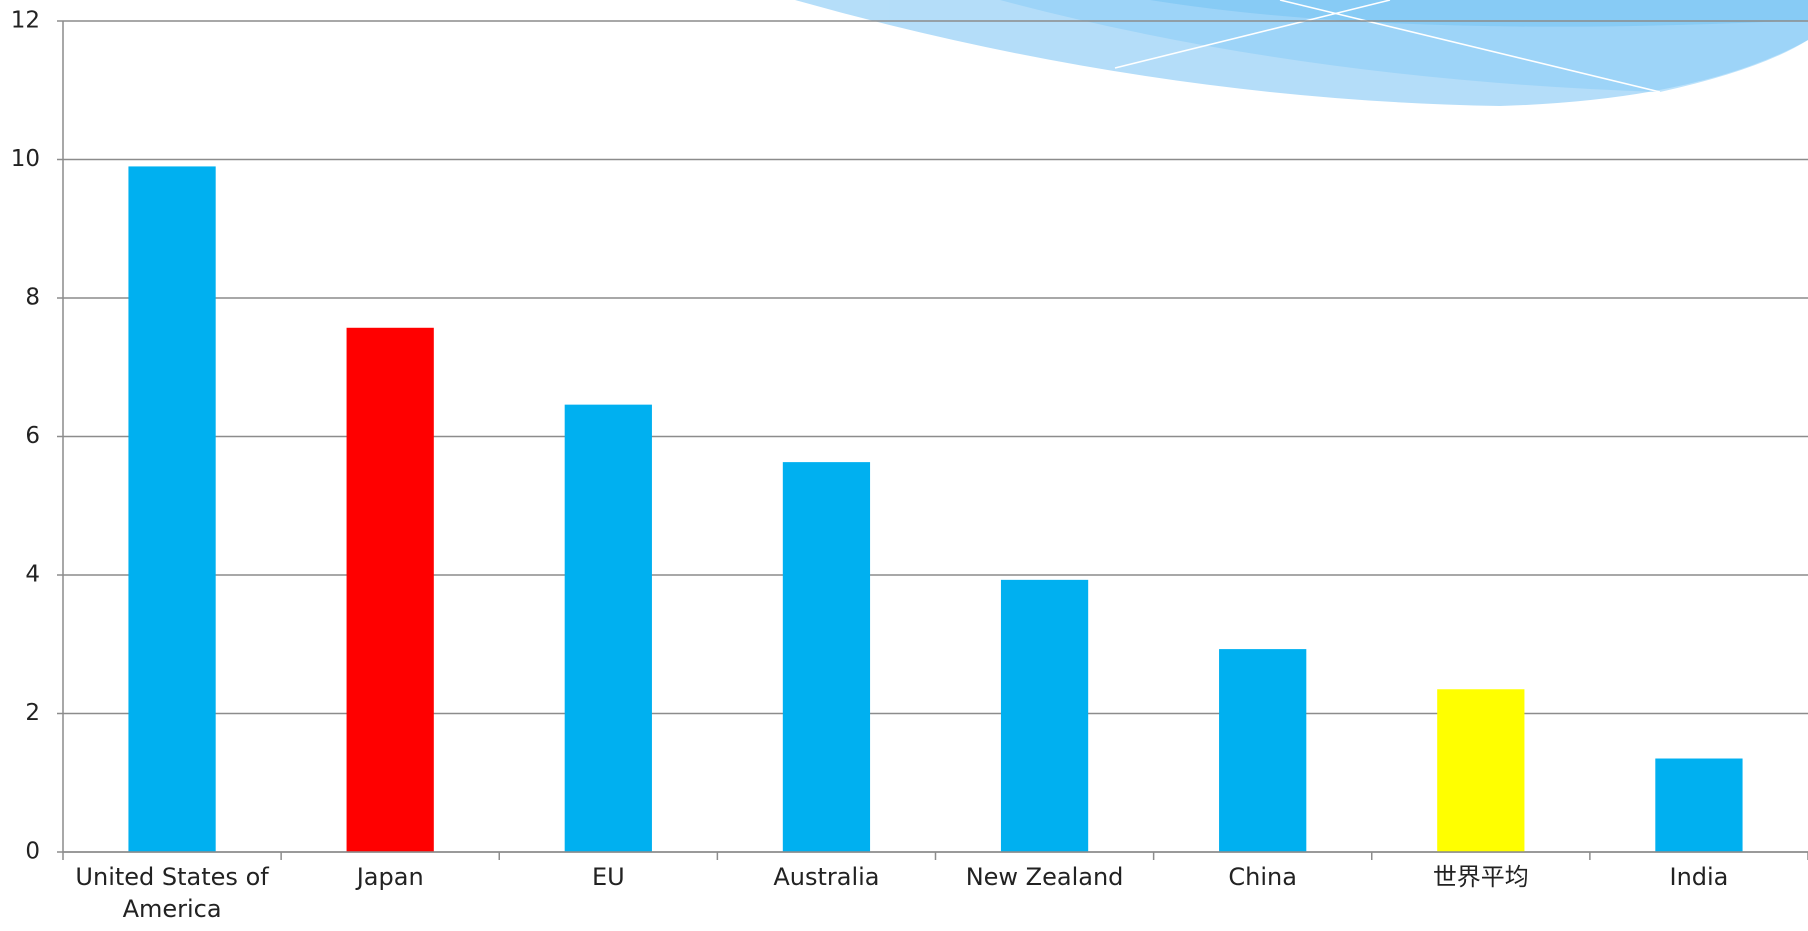  What do you see at coordinates (1301, 53) in the screenshot?
I see `decoration` at bounding box center [1301, 53].